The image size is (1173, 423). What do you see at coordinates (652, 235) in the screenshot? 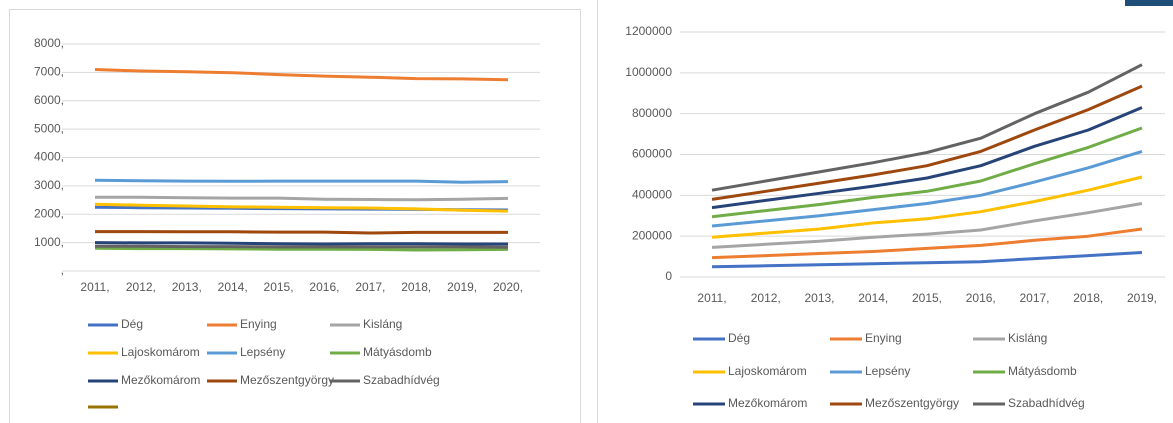
I see `y-tick-label: 200000` at bounding box center [652, 235].